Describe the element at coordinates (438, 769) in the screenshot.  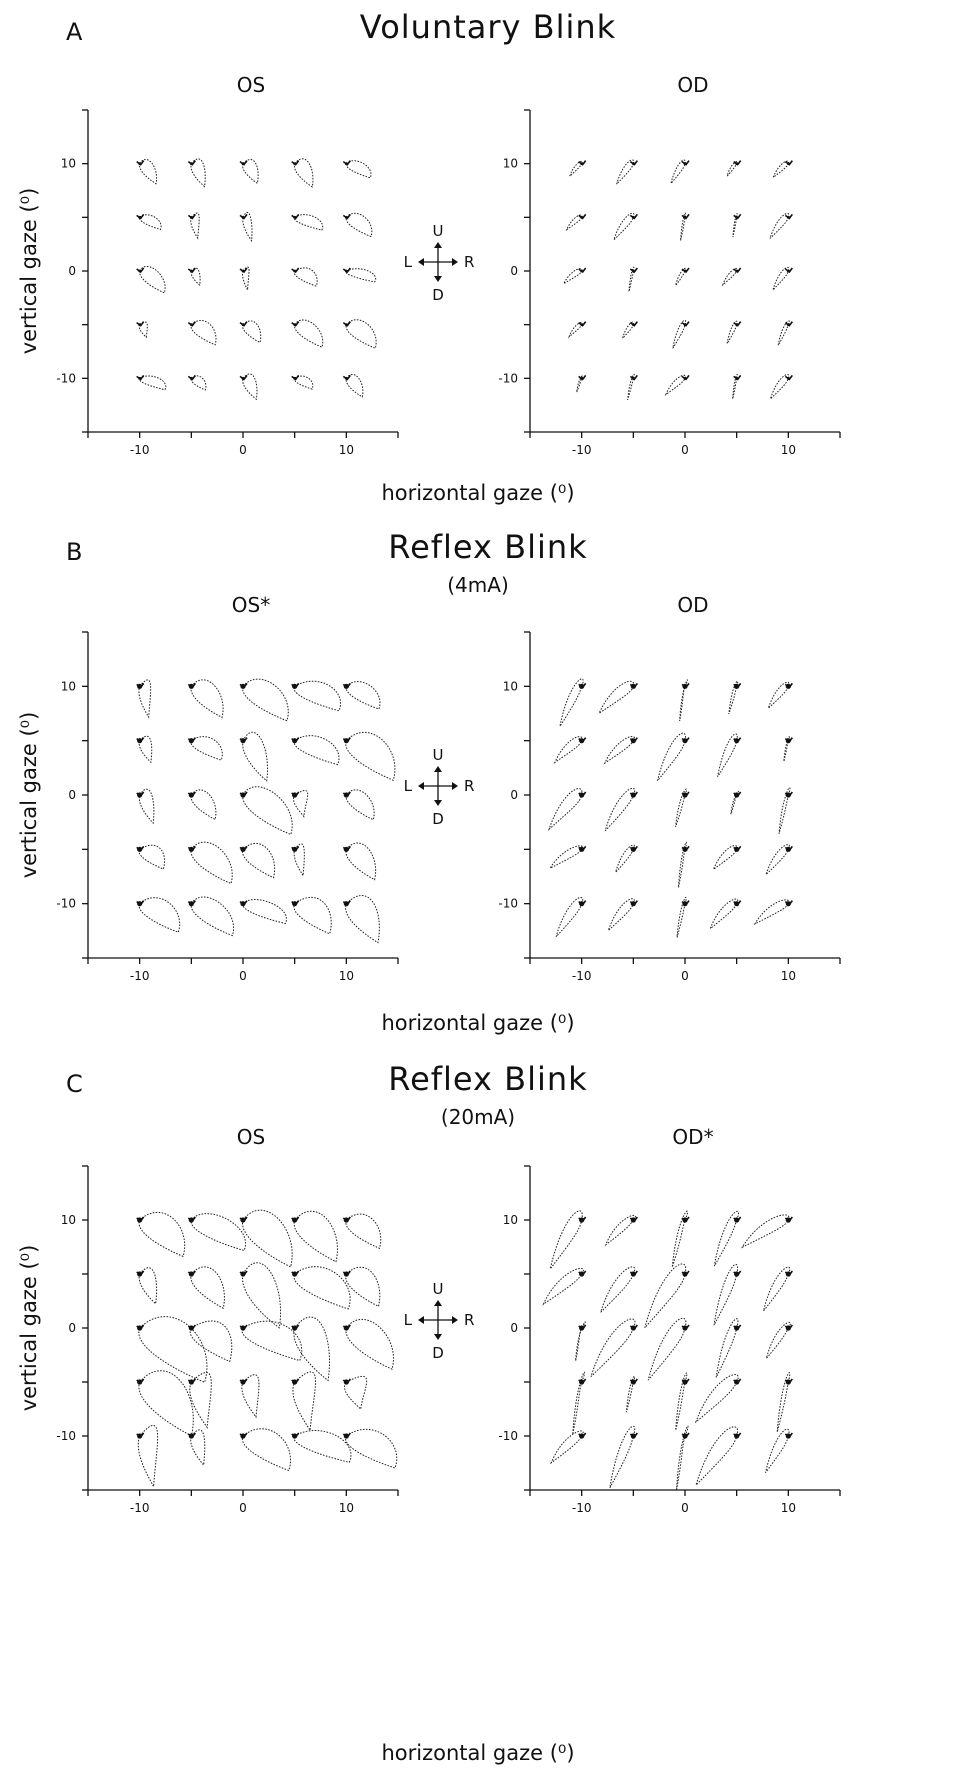
I see `arrow-up-icon` at that location.